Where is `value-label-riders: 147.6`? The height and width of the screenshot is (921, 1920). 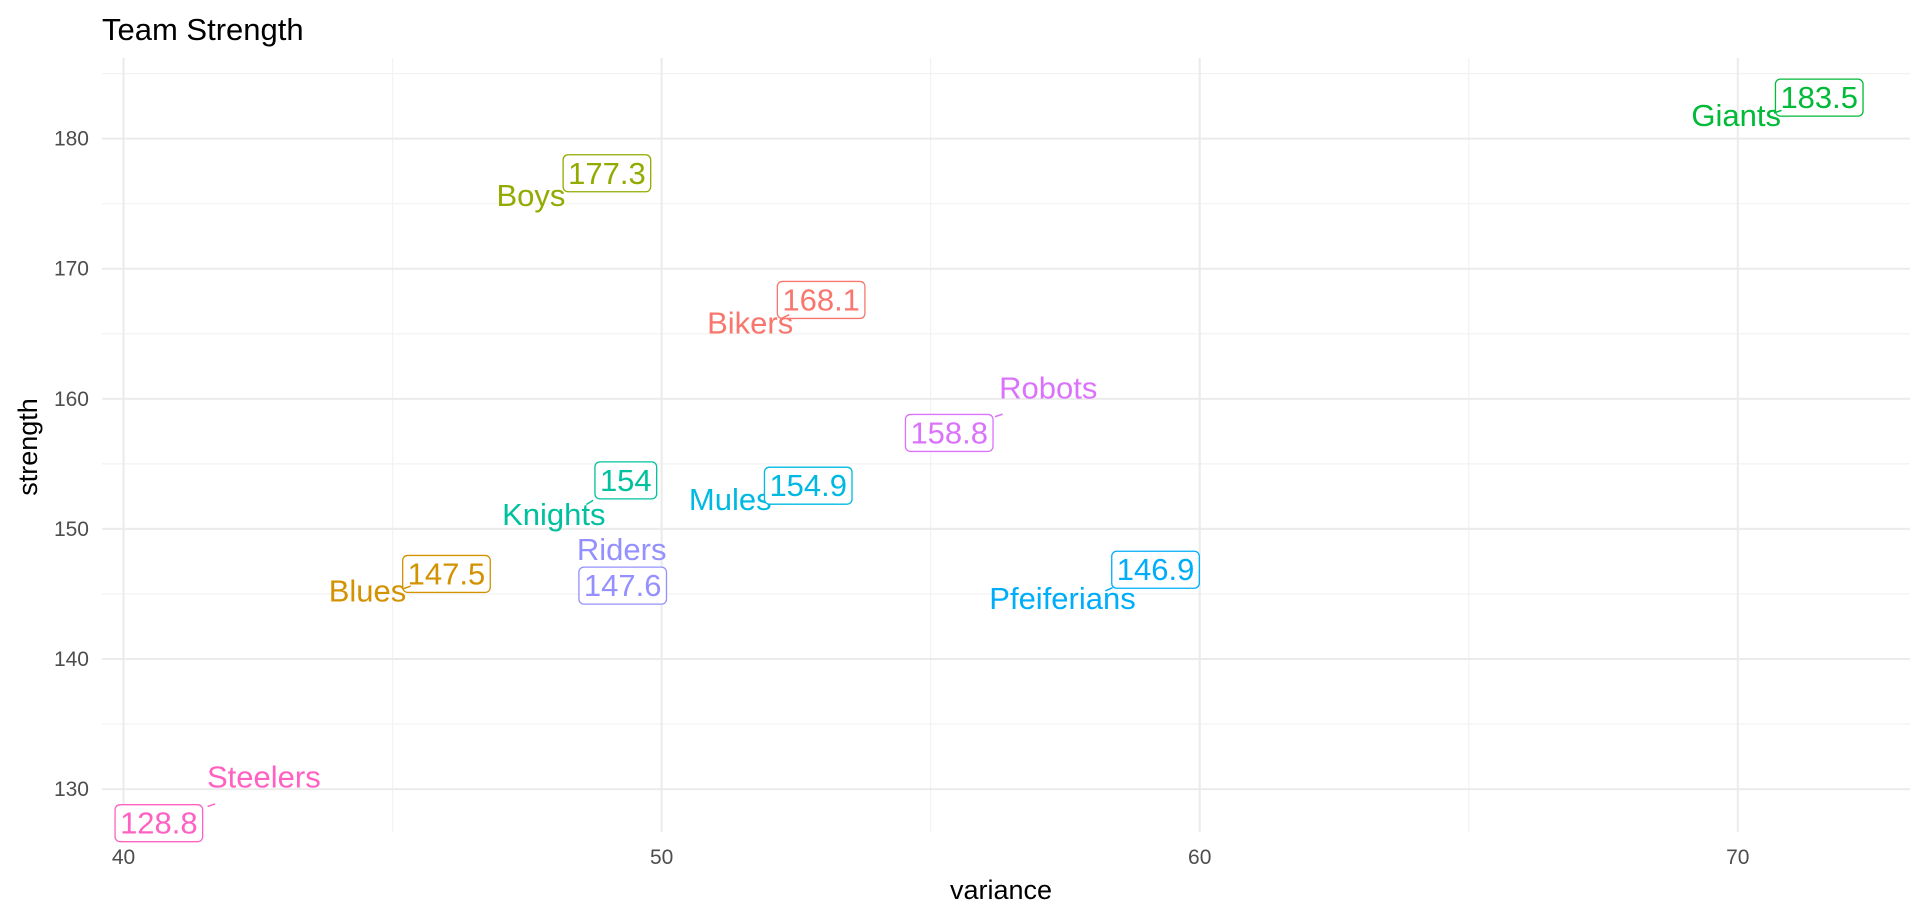
value-label-riders: 147.6 is located at coordinates (623, 585).